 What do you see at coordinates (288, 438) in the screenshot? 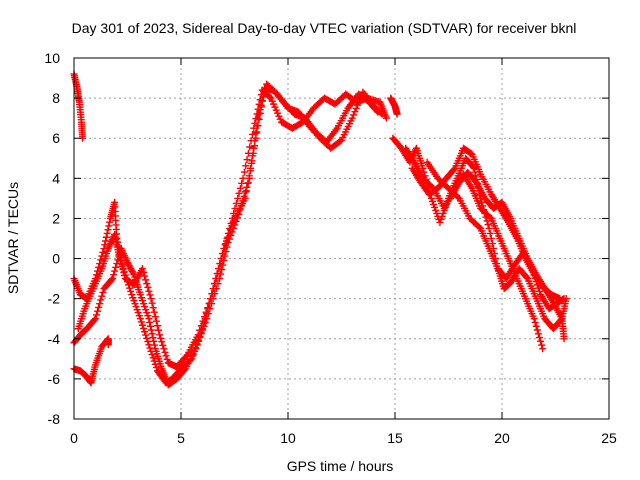
I see `x-tick-label: 10` at bounding box center [288, 438].